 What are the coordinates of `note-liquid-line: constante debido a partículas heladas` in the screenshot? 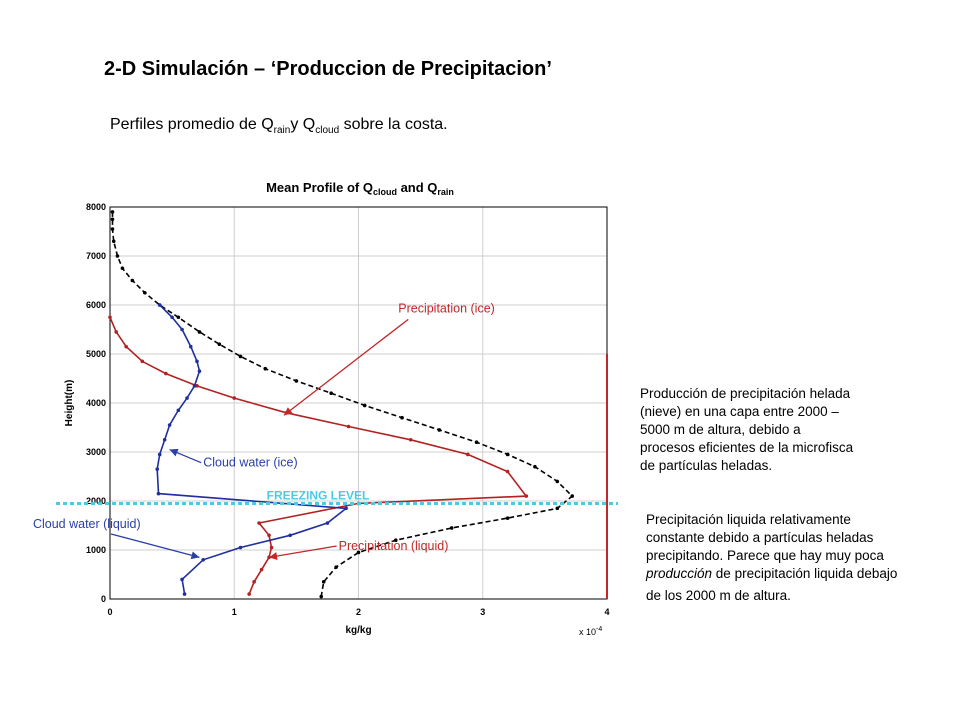 It's located at (760, 537).